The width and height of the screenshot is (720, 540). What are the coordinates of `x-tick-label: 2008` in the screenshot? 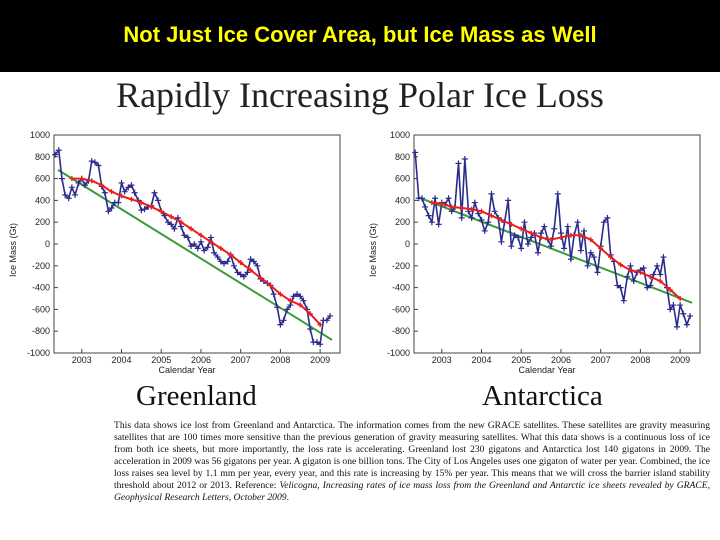 It's located at (640, 360).